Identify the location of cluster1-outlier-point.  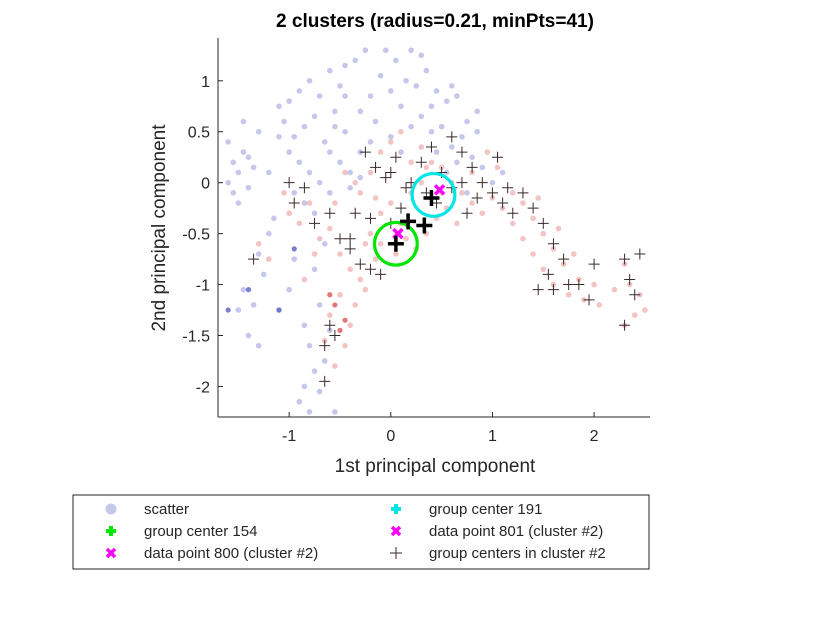
(228, 310).